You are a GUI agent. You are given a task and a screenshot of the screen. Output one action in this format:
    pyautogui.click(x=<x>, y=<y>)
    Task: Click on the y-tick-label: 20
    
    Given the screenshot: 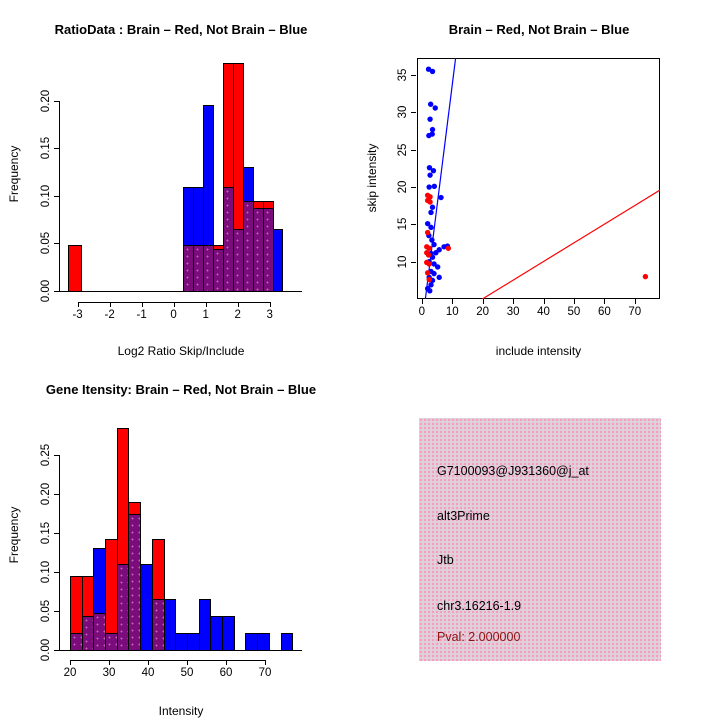 What is the action you would take?
    pyautogui.click(x=403, y=187)
    